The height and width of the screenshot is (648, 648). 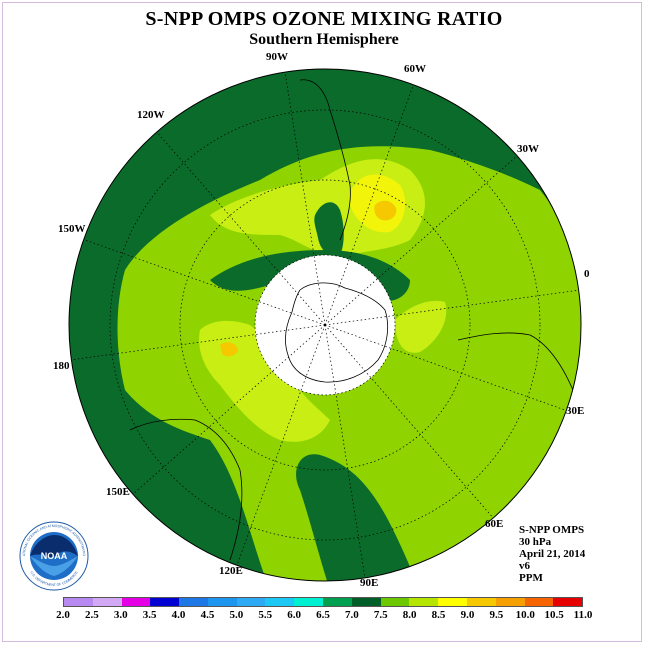 I want to click on color-scale-tick-label: 2.0, so click(x=63, y=615).